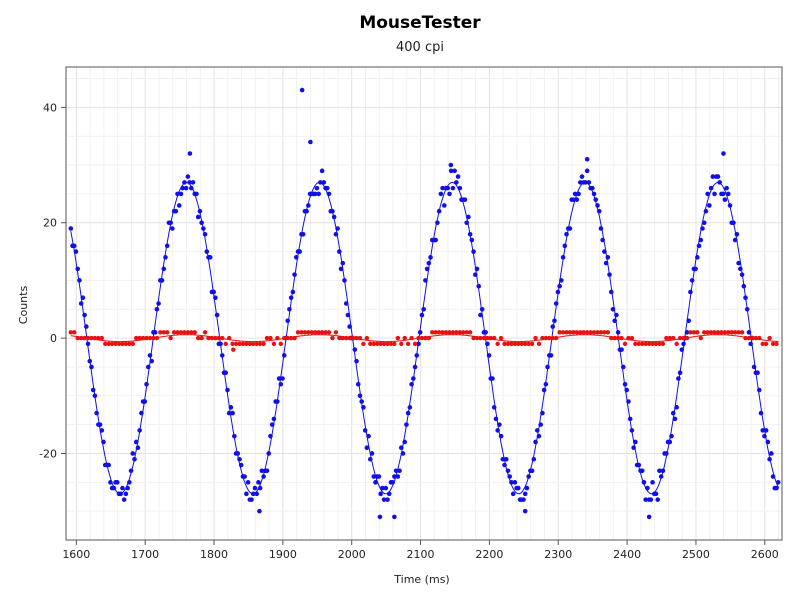  What do you see at coordinates (420, 47) in the screenshot?
I see `chart-subtitle: 400 cpi` at bounding box center [420, 47].